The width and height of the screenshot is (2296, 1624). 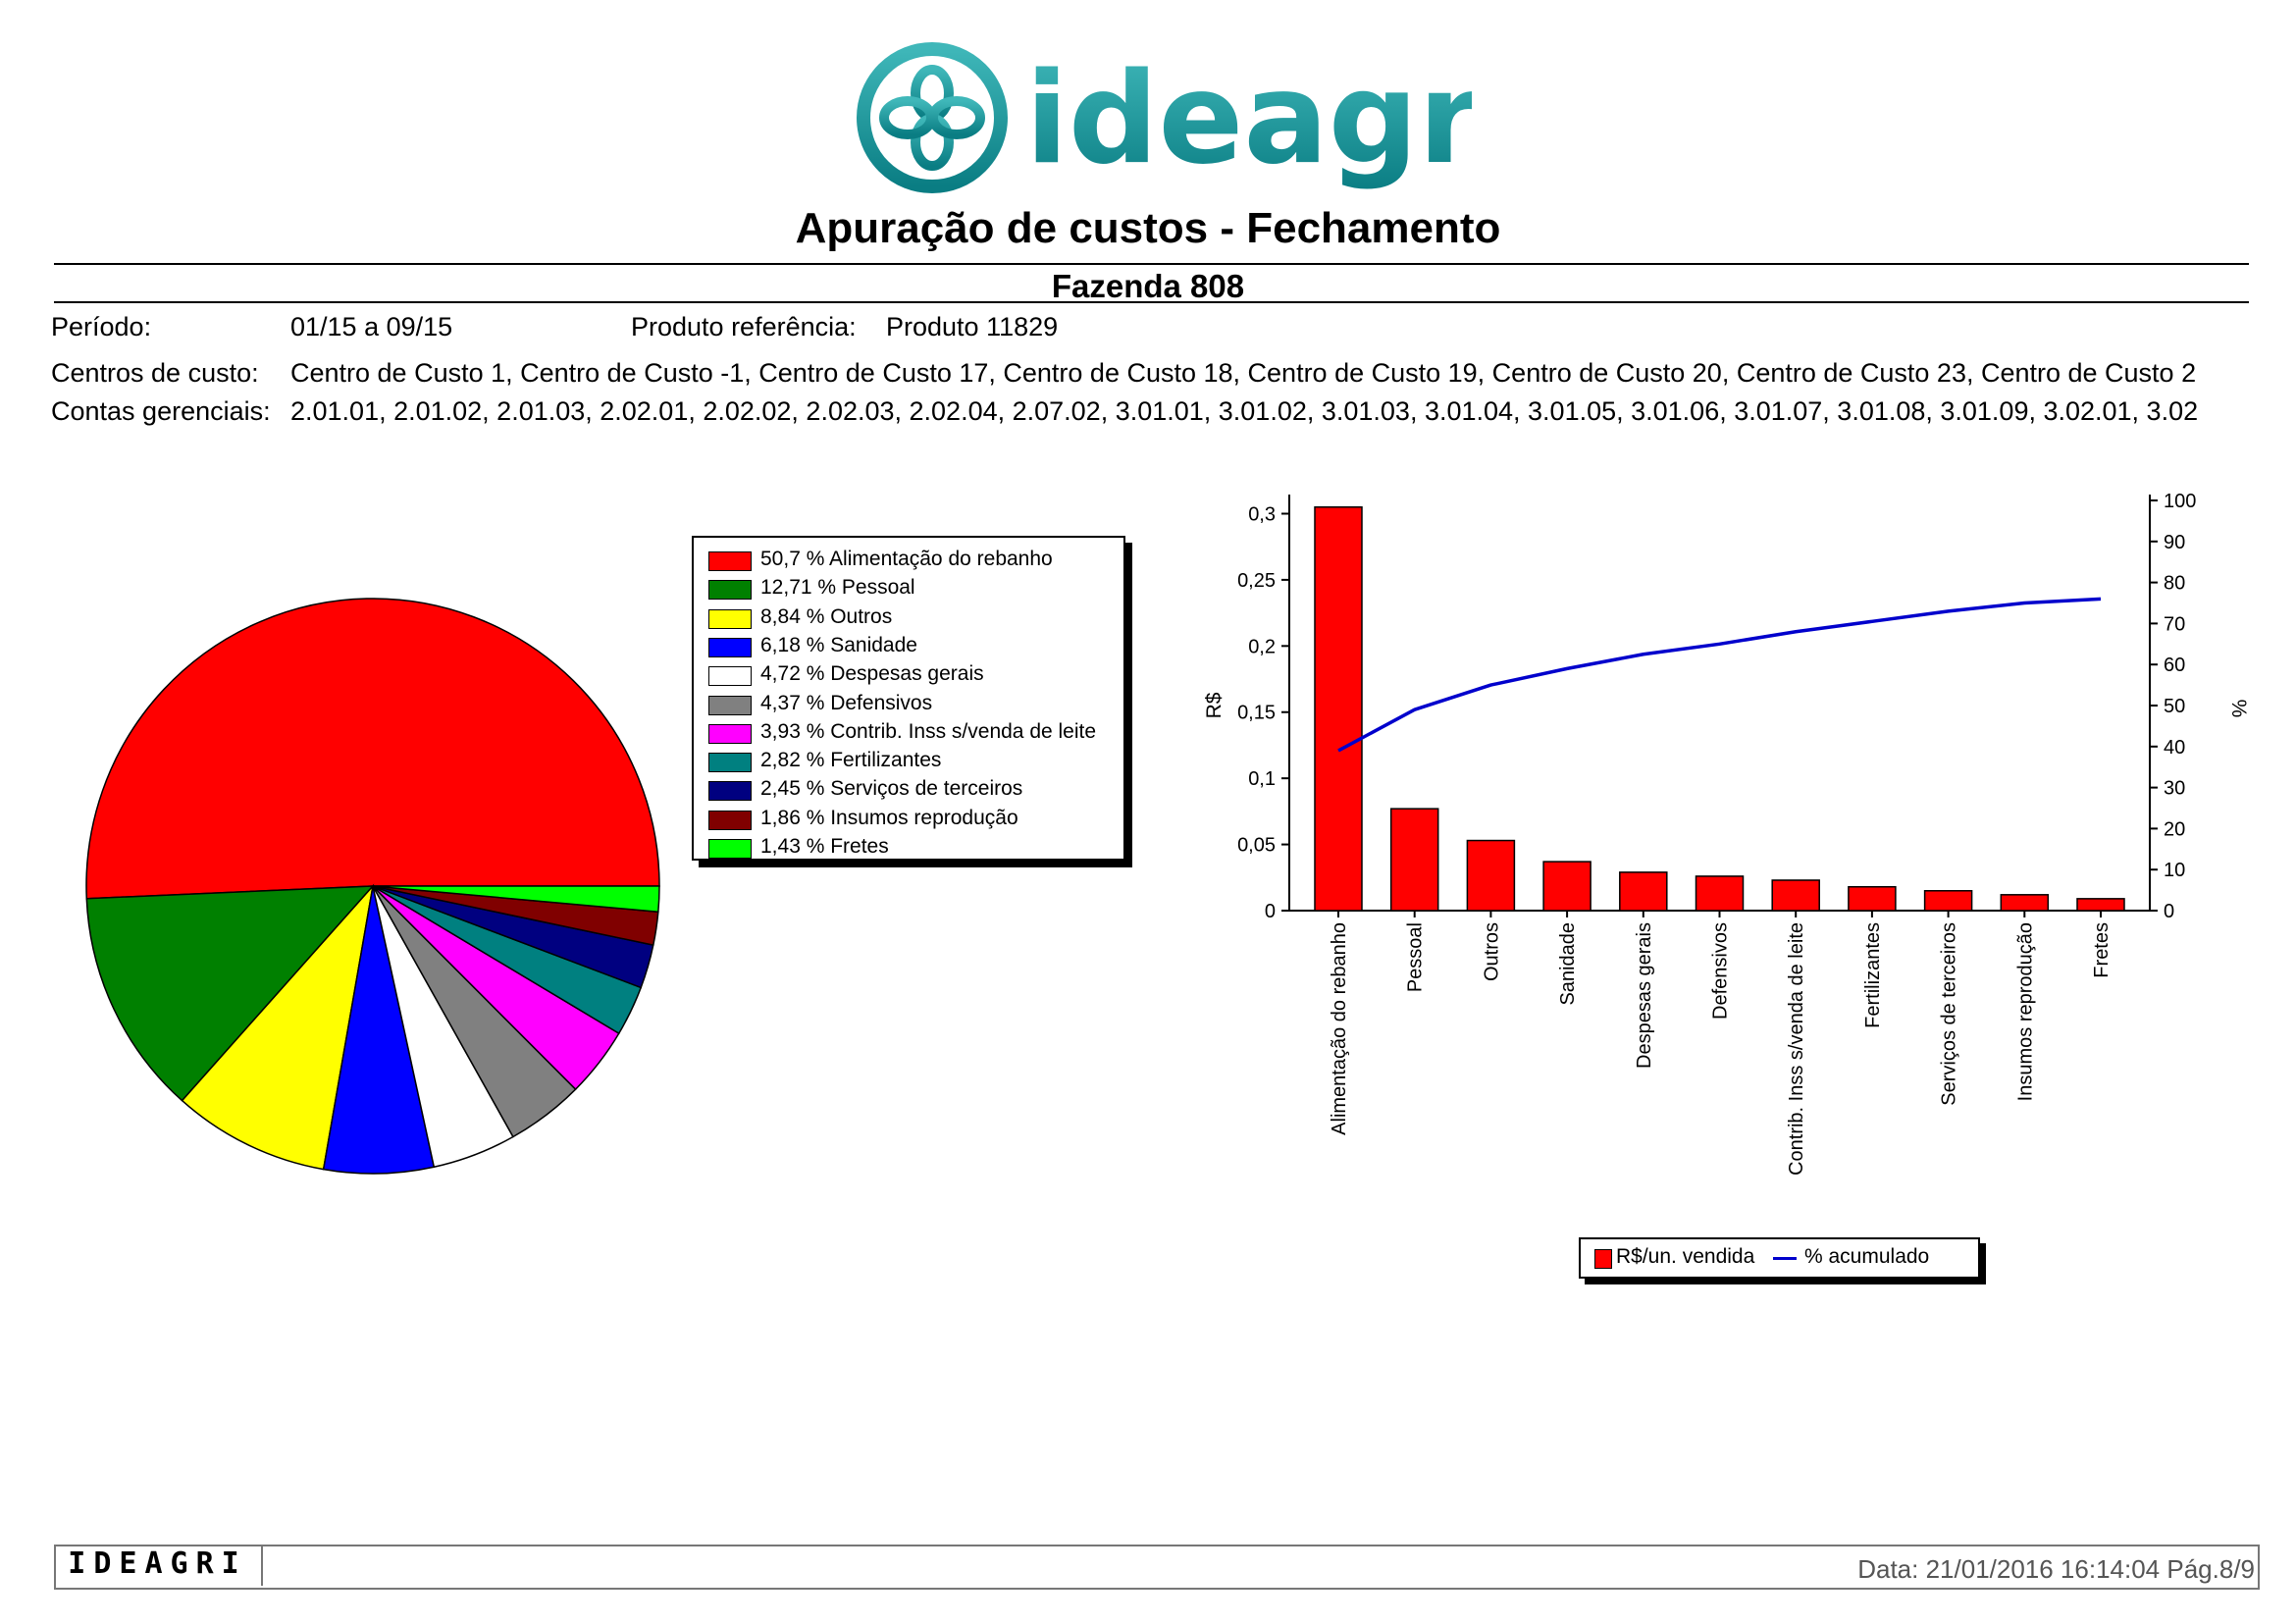 What do you see at coordinates (891, 789) in the screenshot?
I see `pie-legend-label: 2,45 % Serviços de terceiros` at bounding box center [891, 789].